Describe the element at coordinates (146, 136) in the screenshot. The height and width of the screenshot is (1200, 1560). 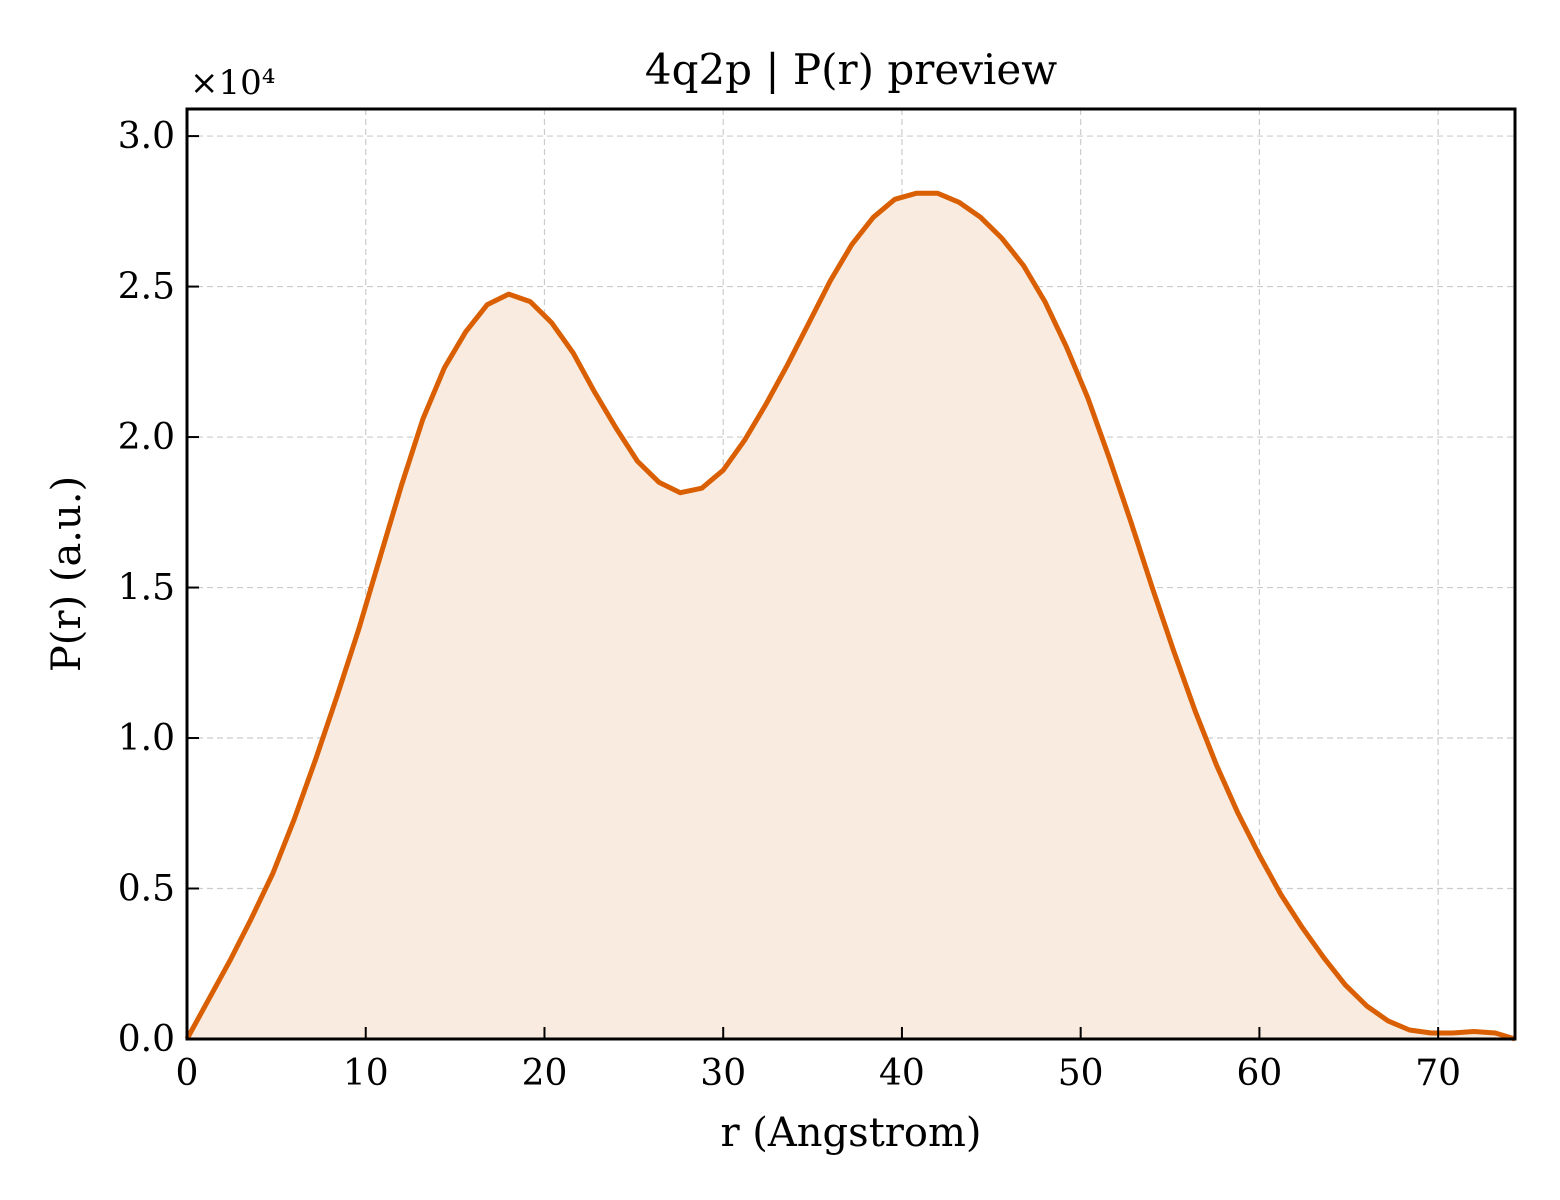
I see `y-tick-label: 3.0` at that location.